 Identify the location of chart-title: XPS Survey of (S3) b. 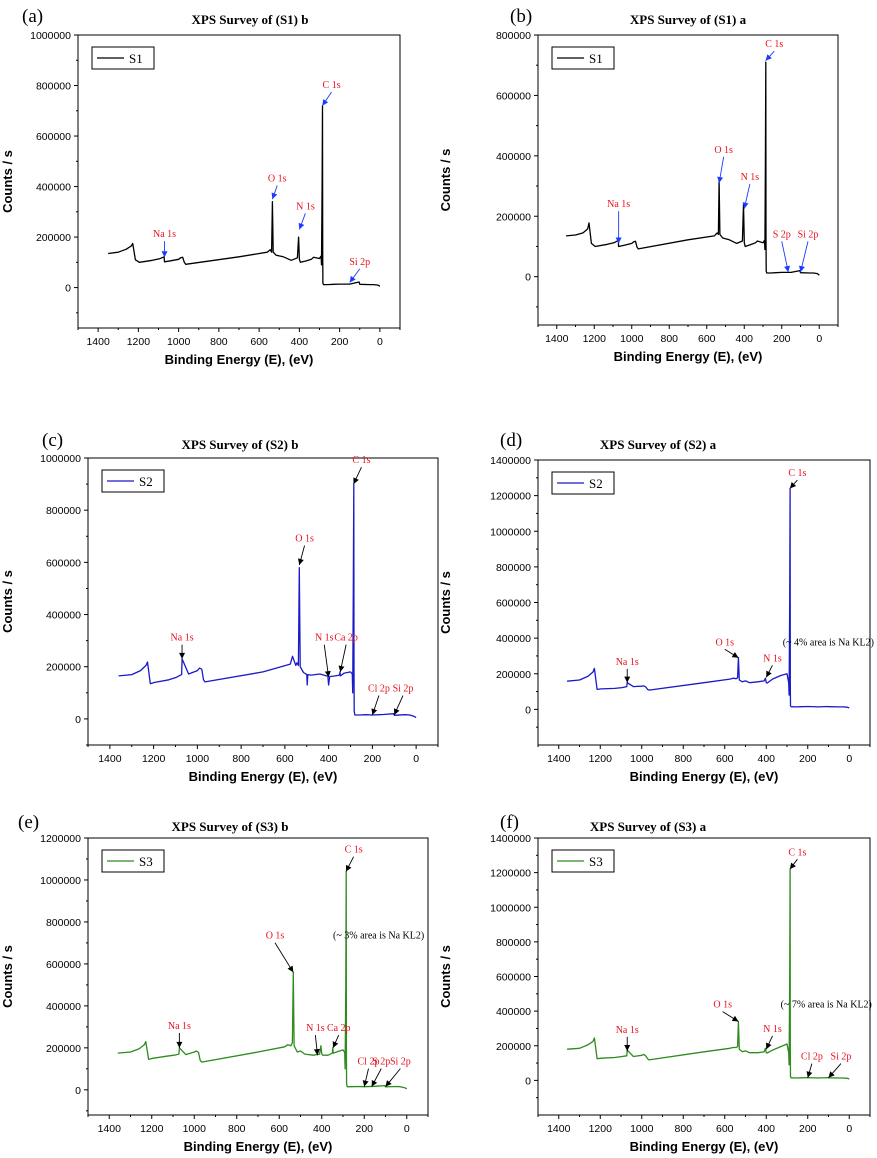
(229, 826).